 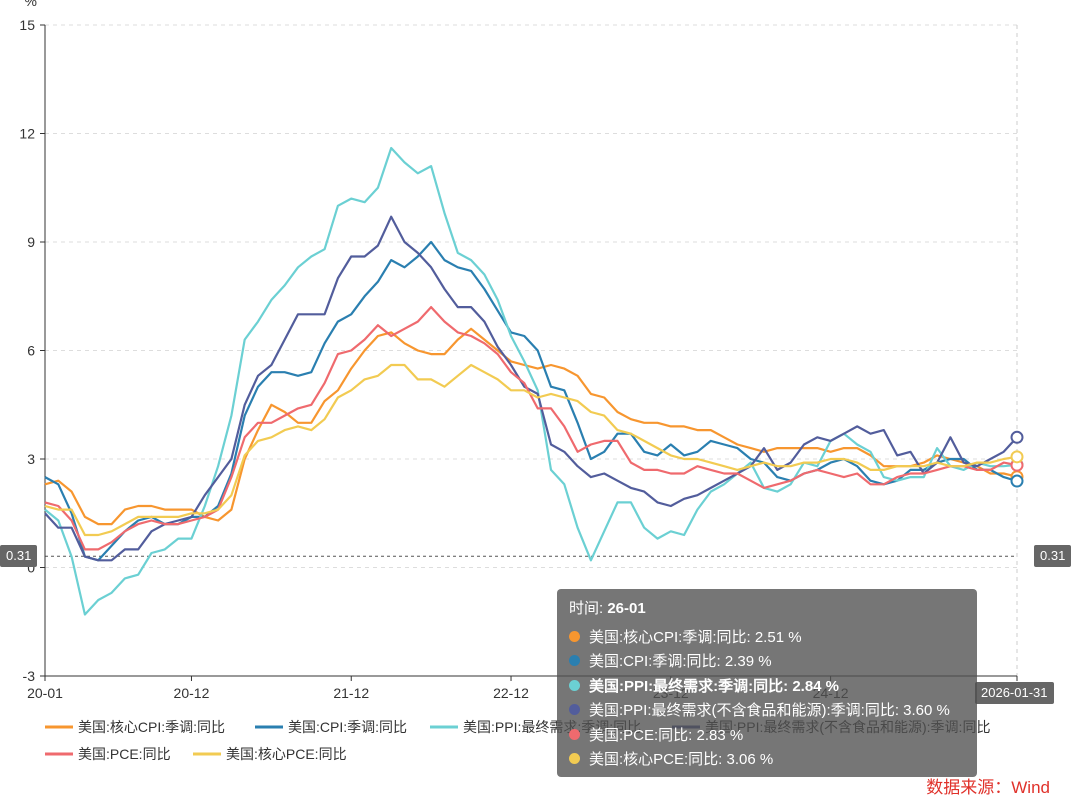 I want to click on crosshair-y-label-right: 0.31, so click(x=1053, y=556).